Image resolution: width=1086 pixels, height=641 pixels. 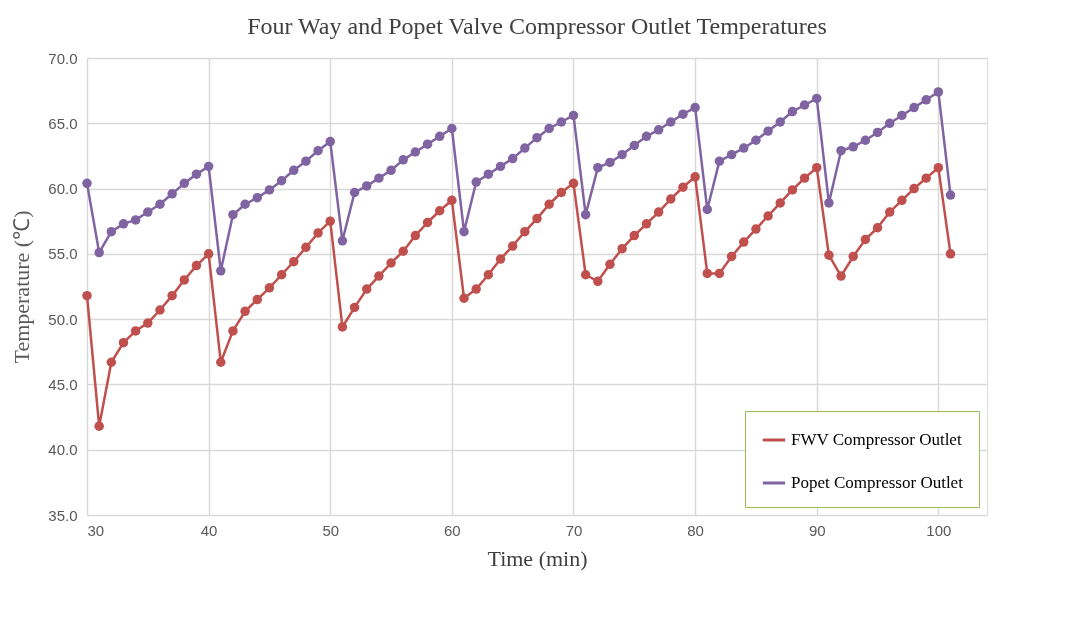 I want to click on y-axis-title: Temperature (℃), so click(x=22, y=287).